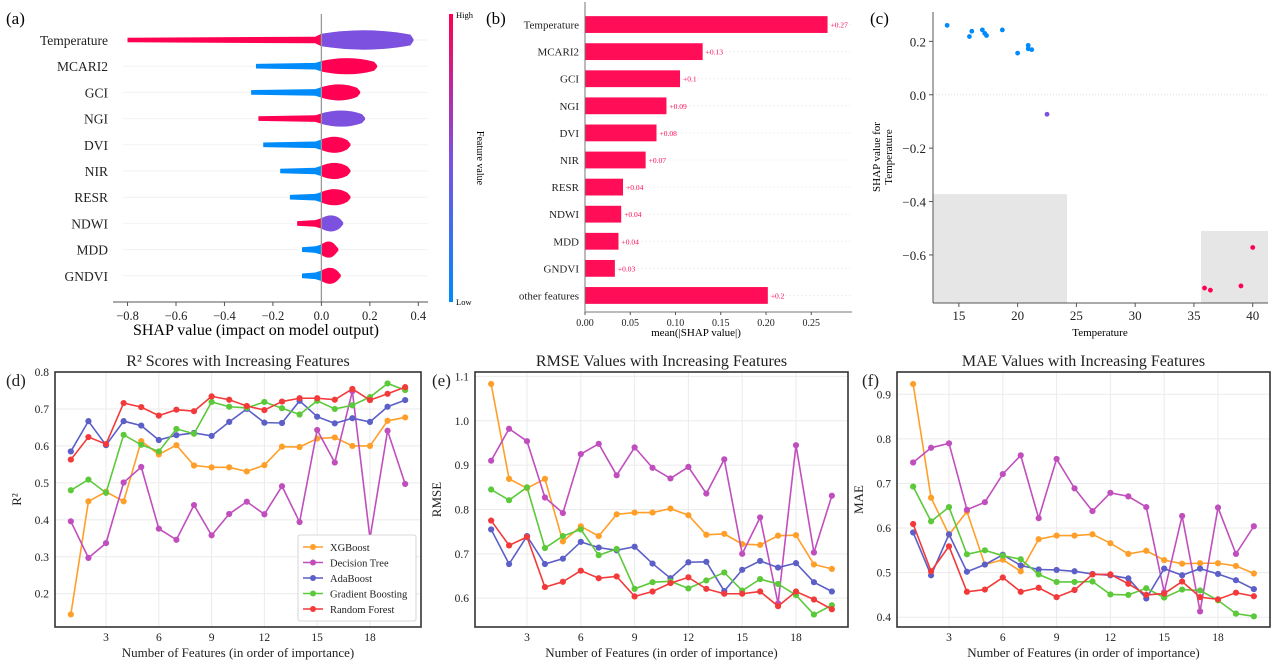 The height and width of the screenshot is (670, 1280). What do you see at coordinates (42, 373) in the screenshot?
I see `y-tick-label: 0.8` at bounding box center [42, 373].